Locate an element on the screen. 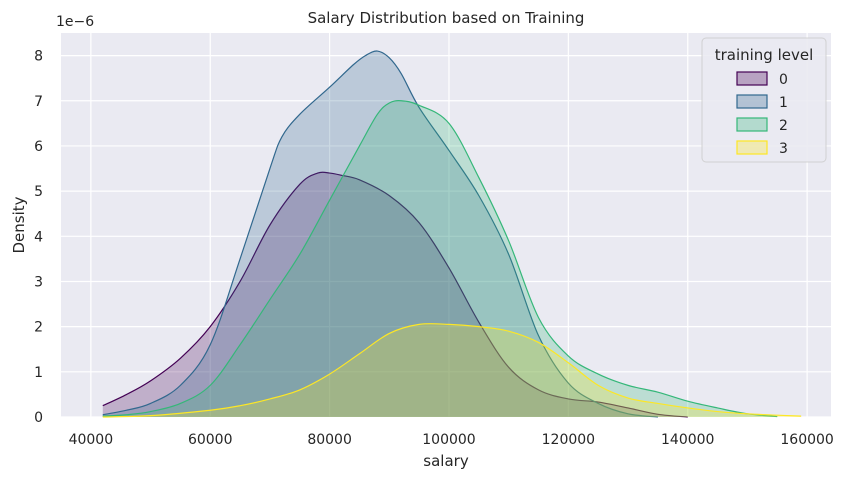  y-tick-label: 4 is located at coordinates (38, 237).